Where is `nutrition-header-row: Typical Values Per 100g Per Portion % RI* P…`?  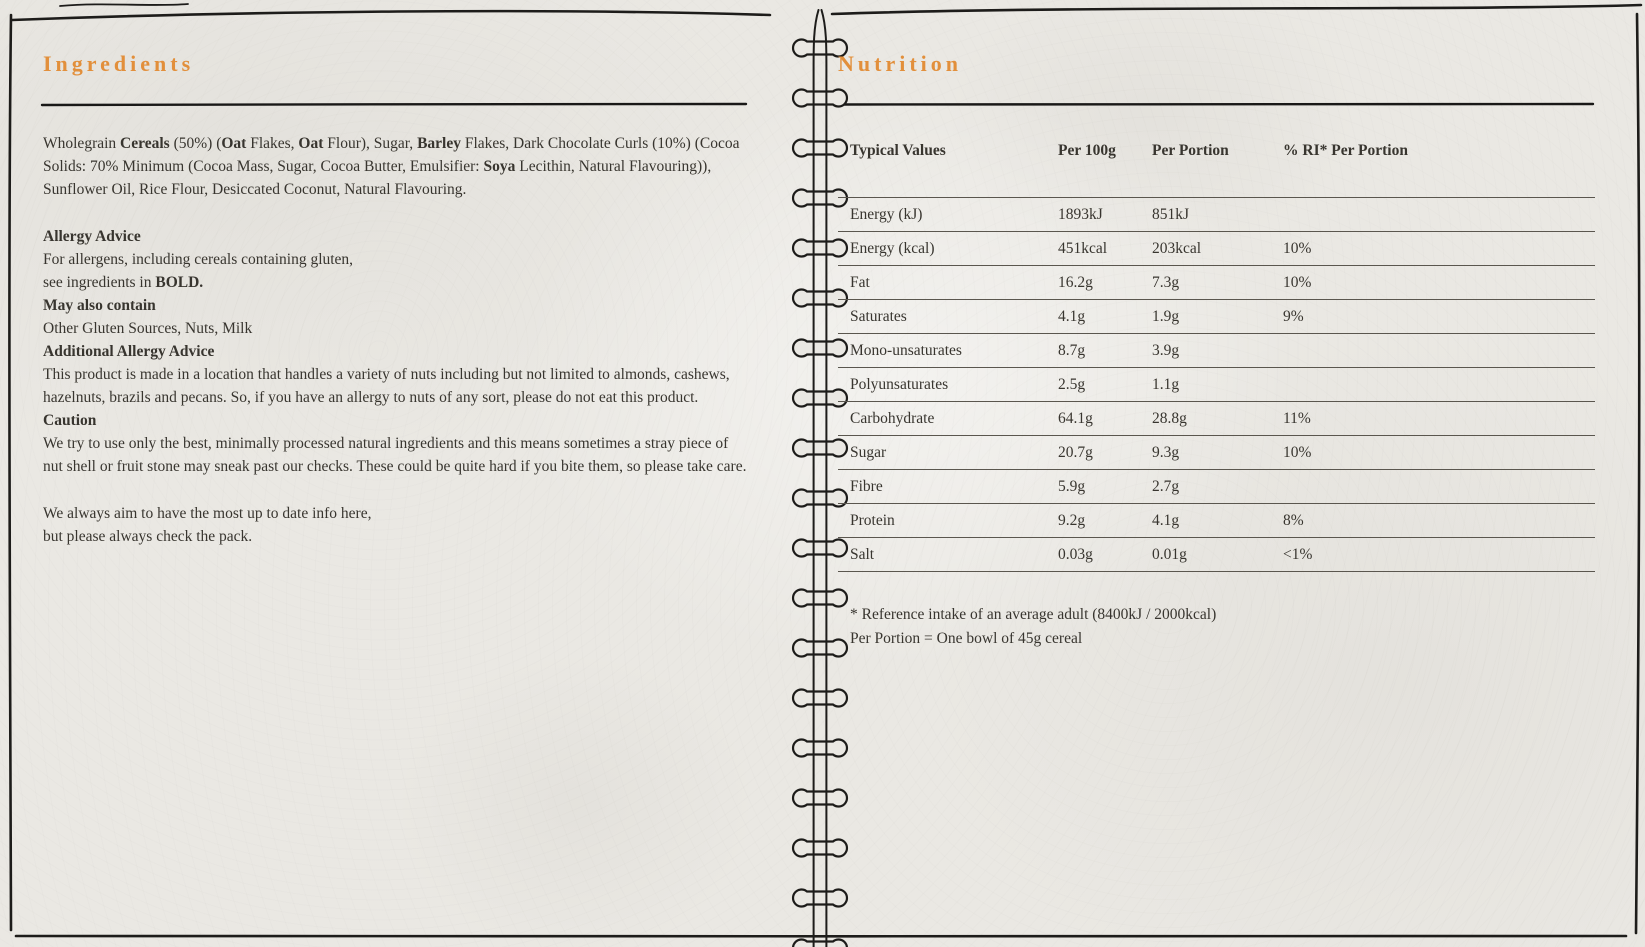 nutrition-header-row: Typical Values Per 100g Per Portion % RI* P… is located at coordinates (1216, 170).